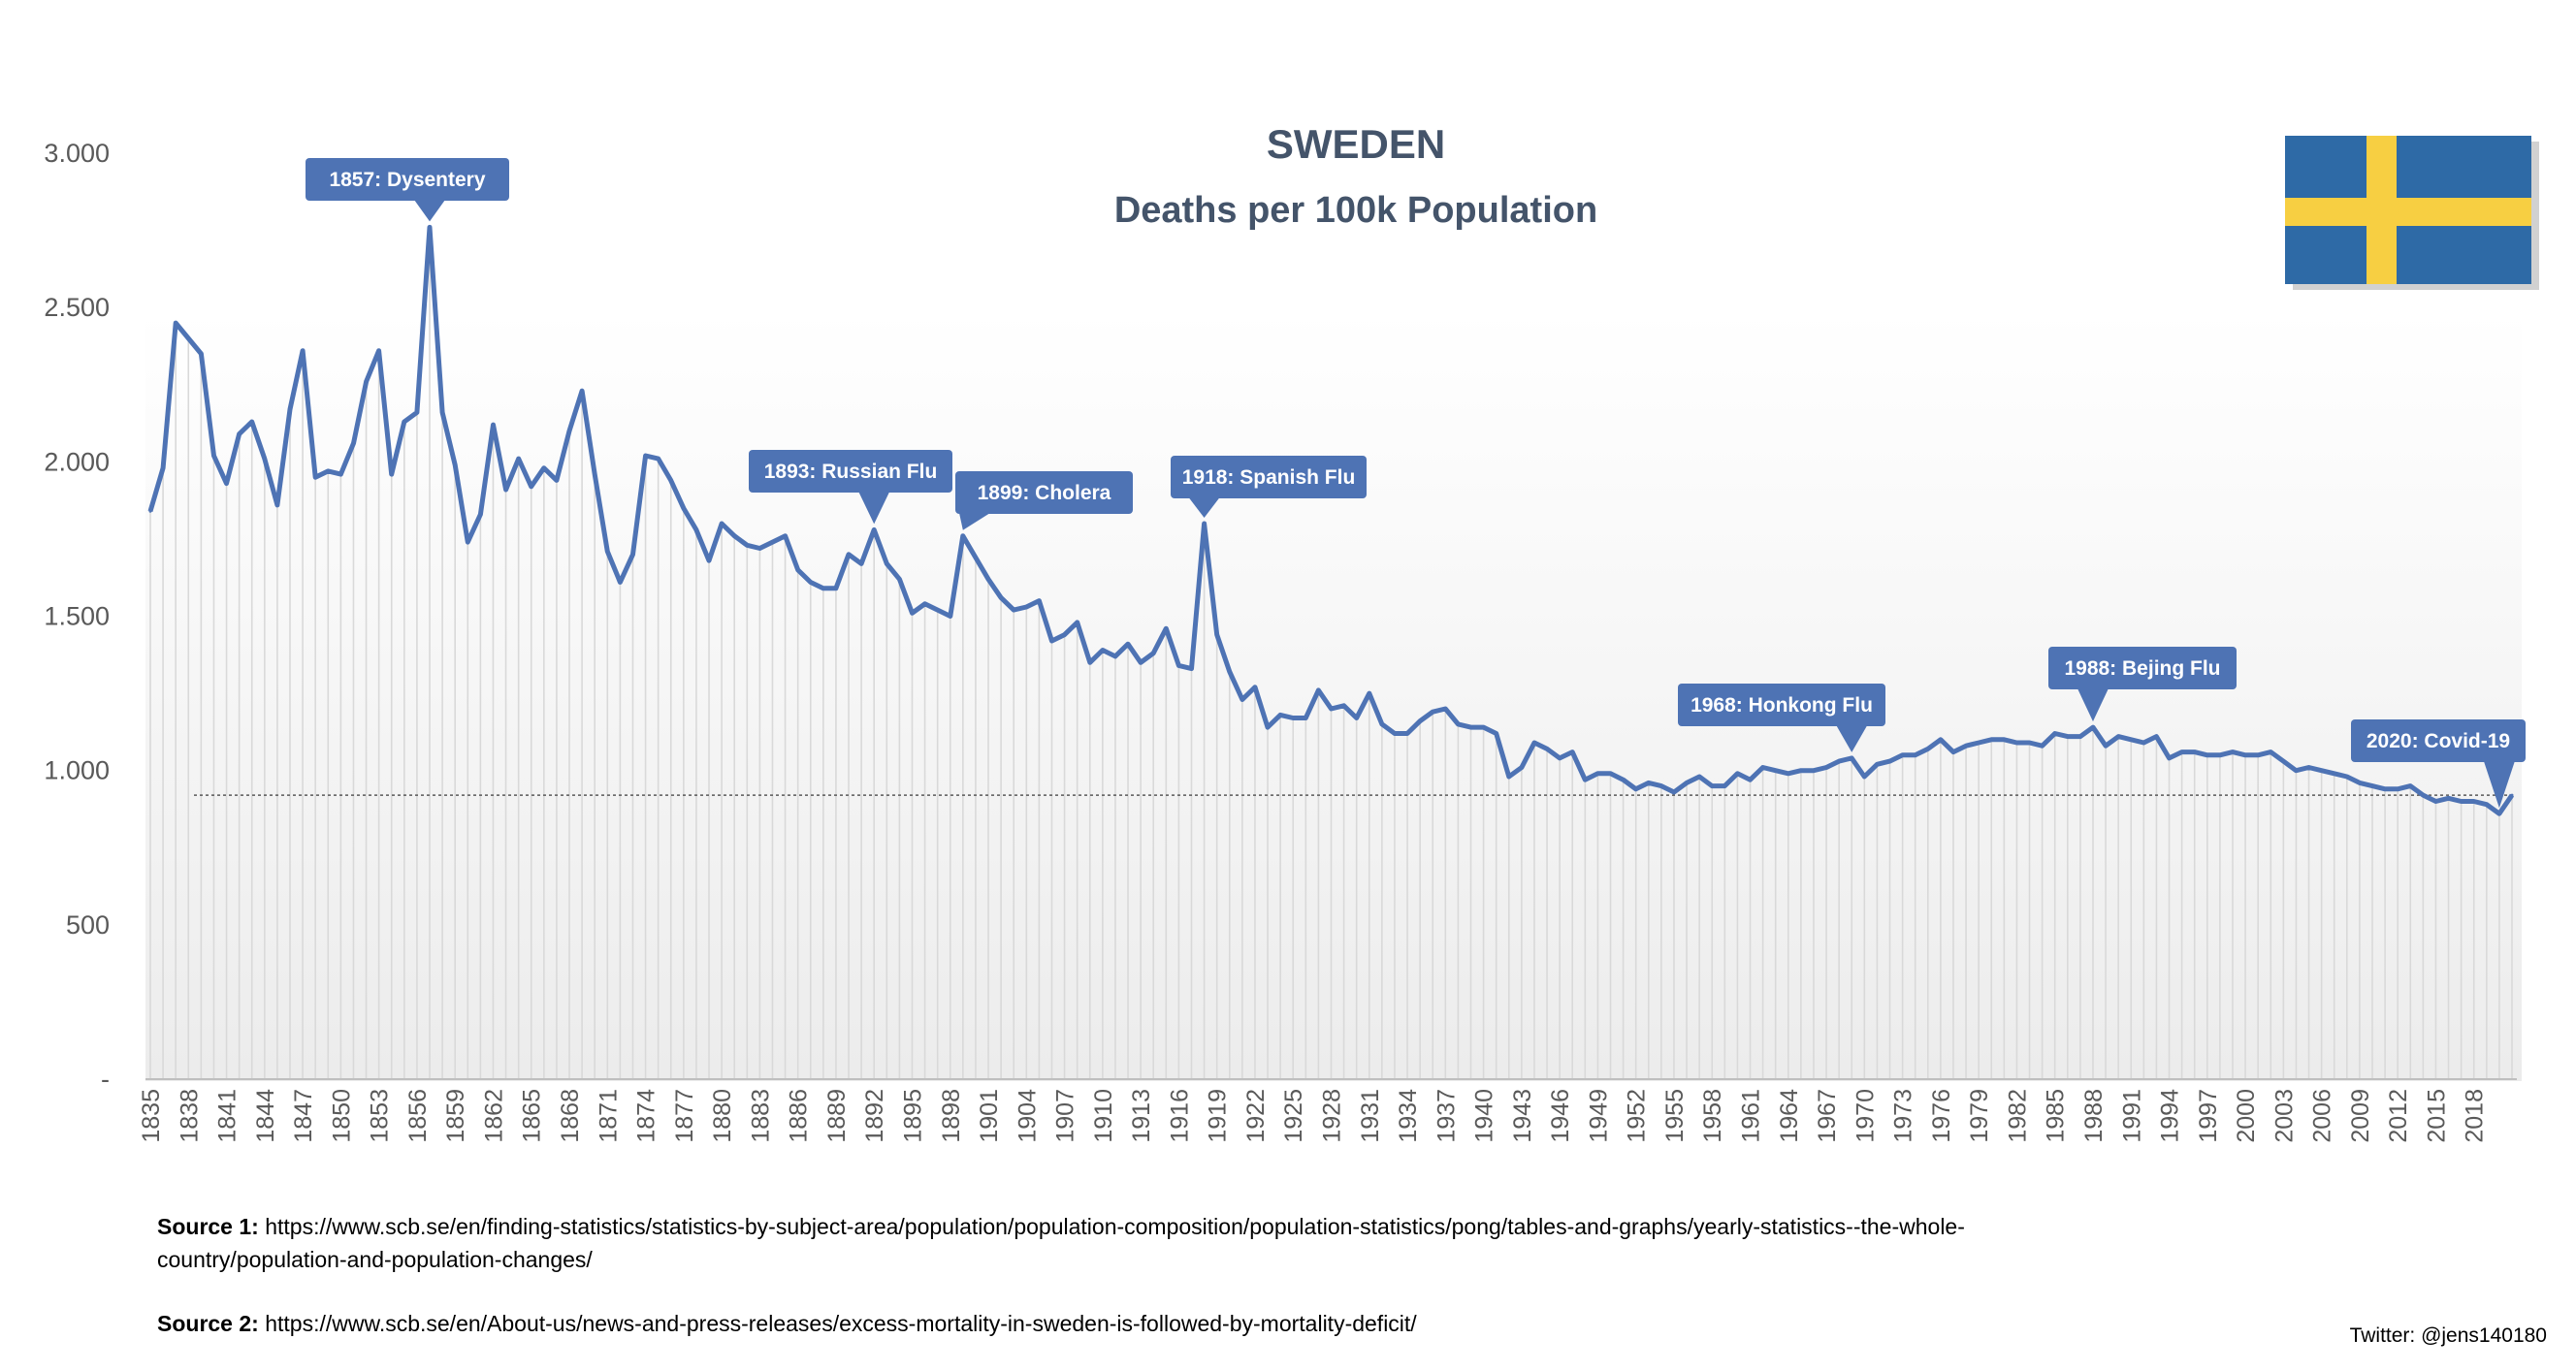  Describe the element at coordinates (2475, 1116) in the screenshot. I see `x-tick-label: 2018` at that location.